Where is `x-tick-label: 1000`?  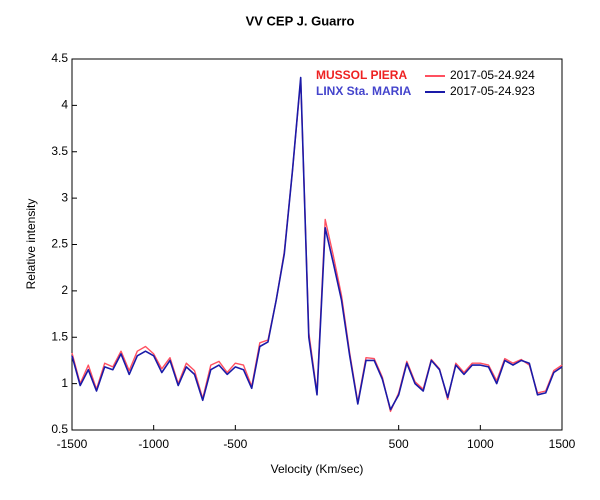 x-tick-label: 1000 is located at coordinates (480, 444).